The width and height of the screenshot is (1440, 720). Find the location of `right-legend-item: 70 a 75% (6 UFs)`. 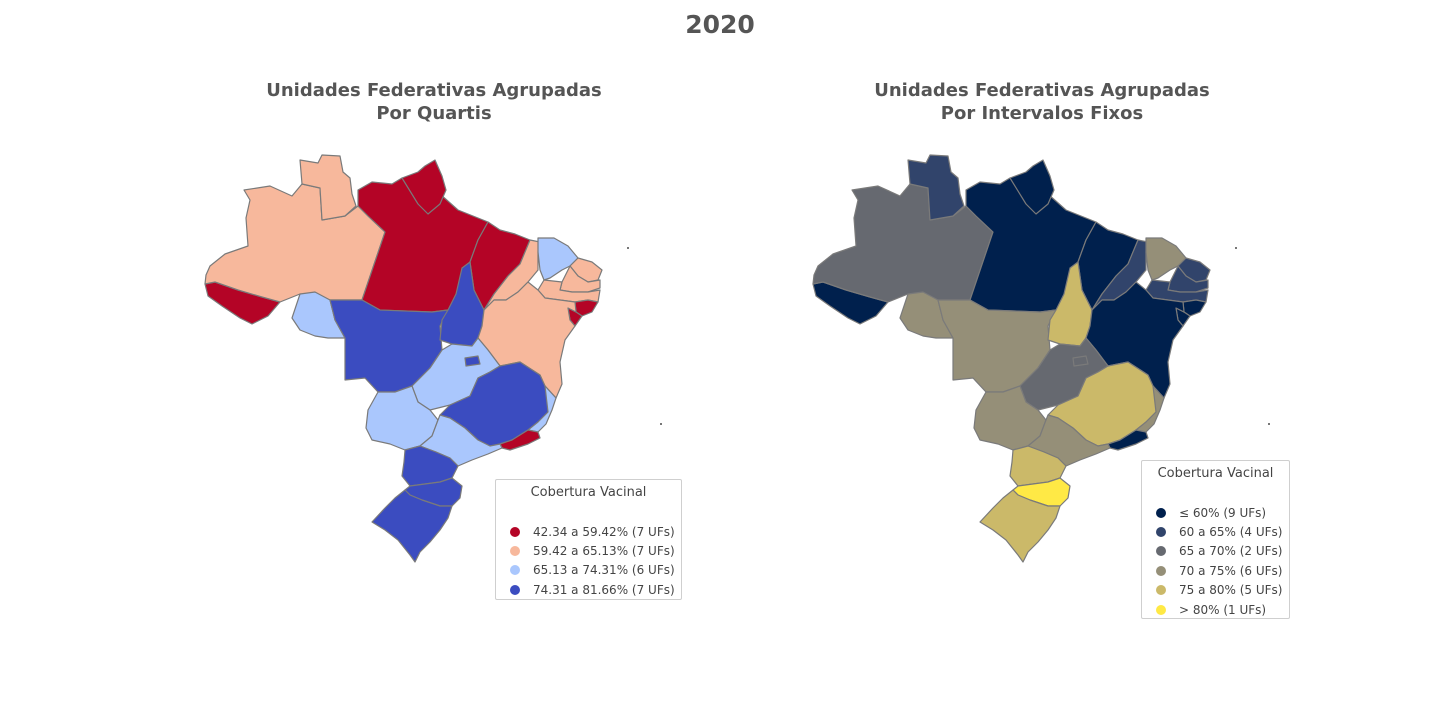

right-legend-item: 70 a 75% (6 UFs) is located at coordinates (1215, 570).